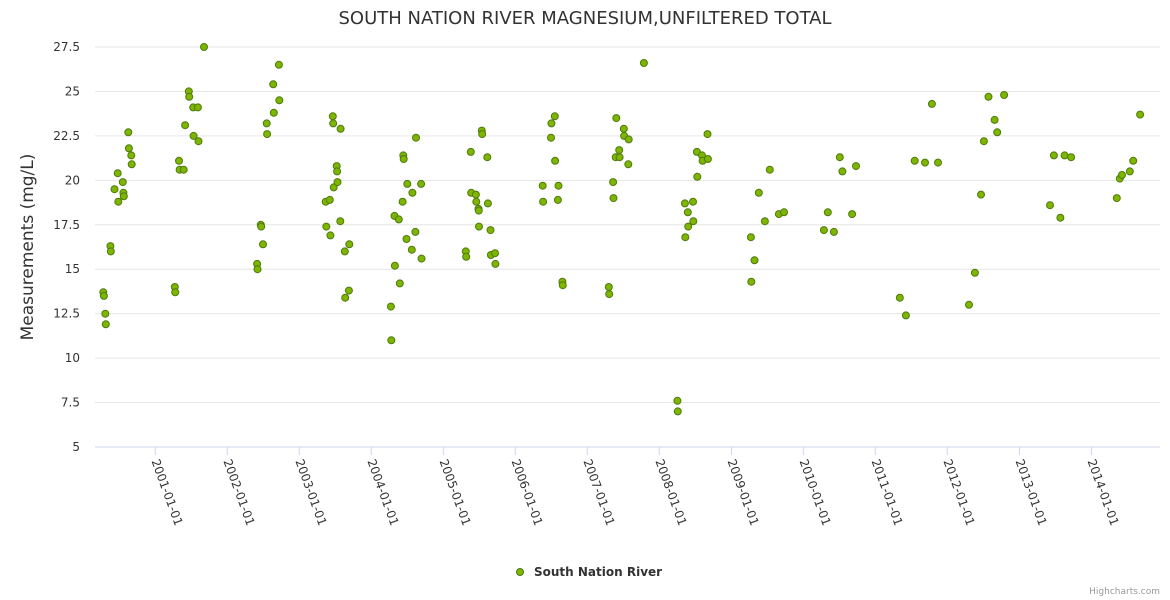 This screenshot has width=1170, height=600. I want to click on credits-link: Highcharts.com, so click(1124, 592).